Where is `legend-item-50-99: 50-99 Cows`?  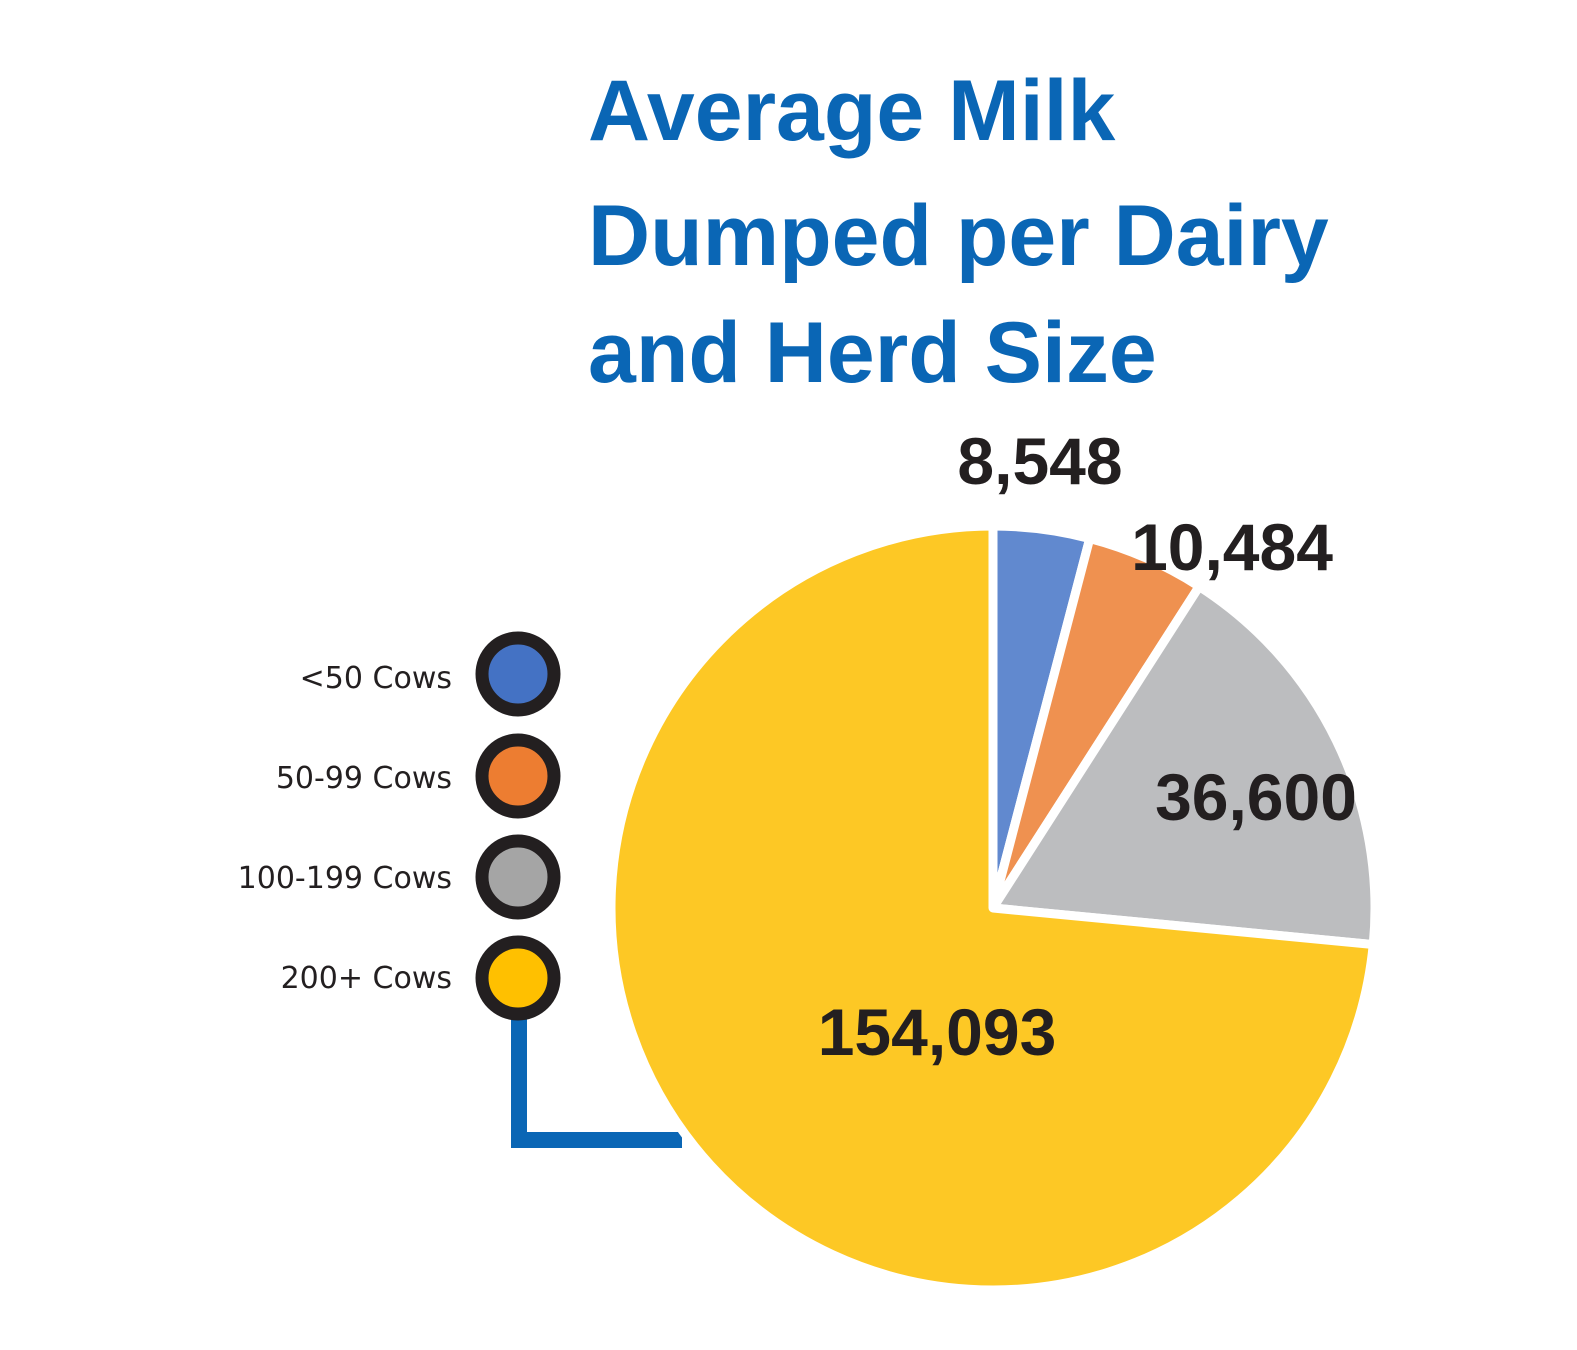 legend-item-50-99: 50-99 Cows is located at coordinates (418, 776).